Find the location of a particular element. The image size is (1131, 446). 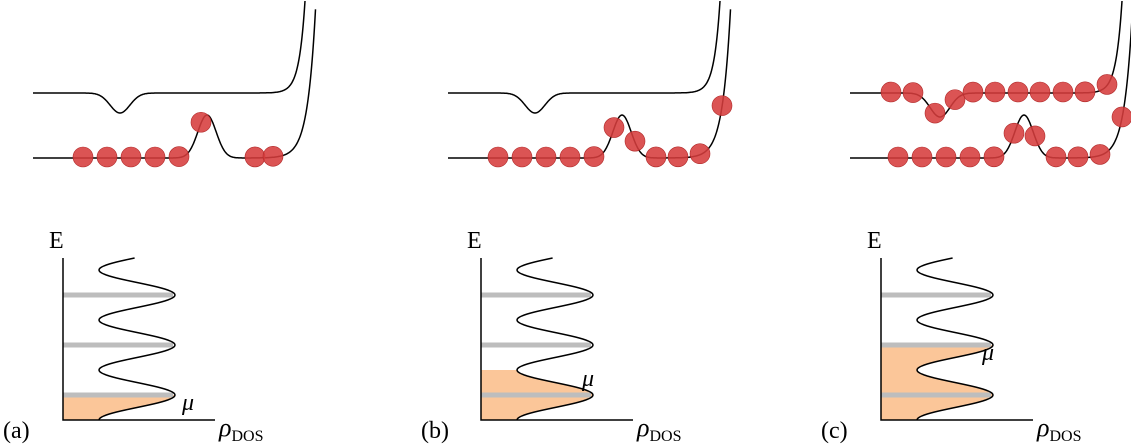

panel-label: (c) is located at coordinates (834, 431).